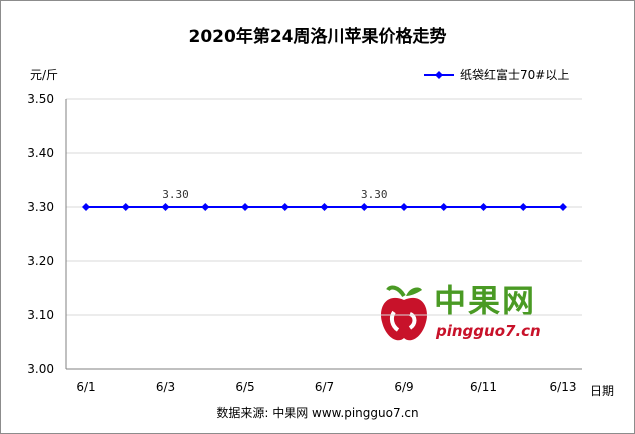 The height and width of the screenshot is (434, 635). I want to click on y-tick-label: 3.40, so click(40, 153).